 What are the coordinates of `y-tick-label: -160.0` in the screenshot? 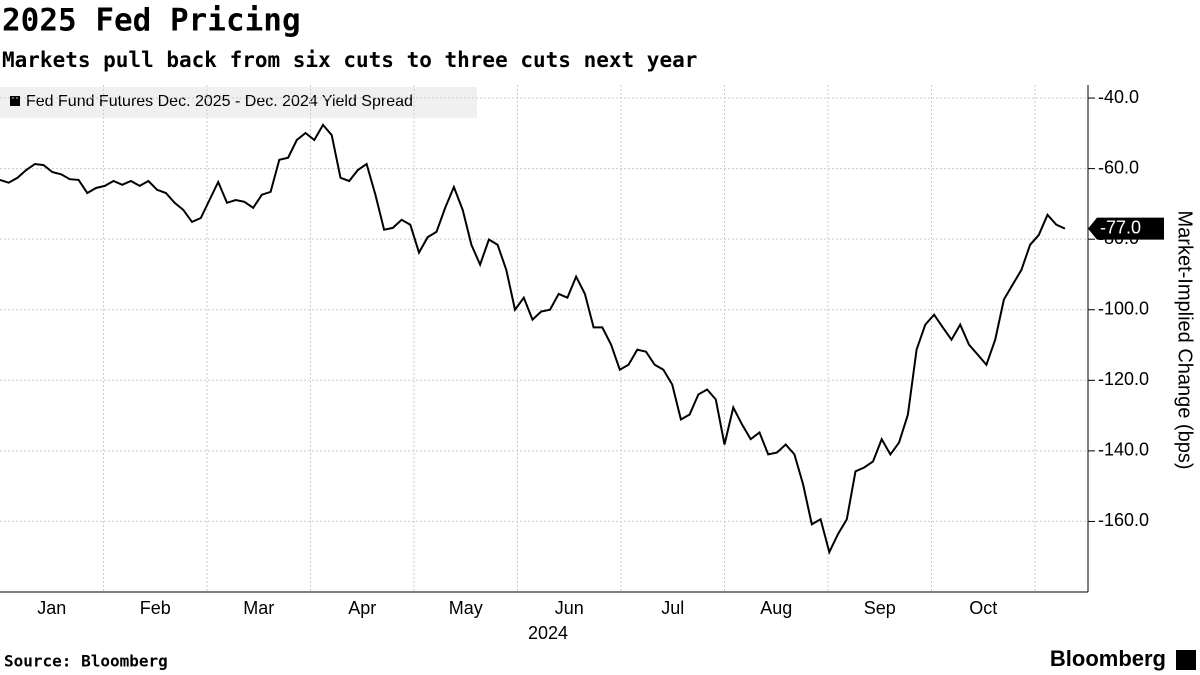 It's located at (1123, 520).